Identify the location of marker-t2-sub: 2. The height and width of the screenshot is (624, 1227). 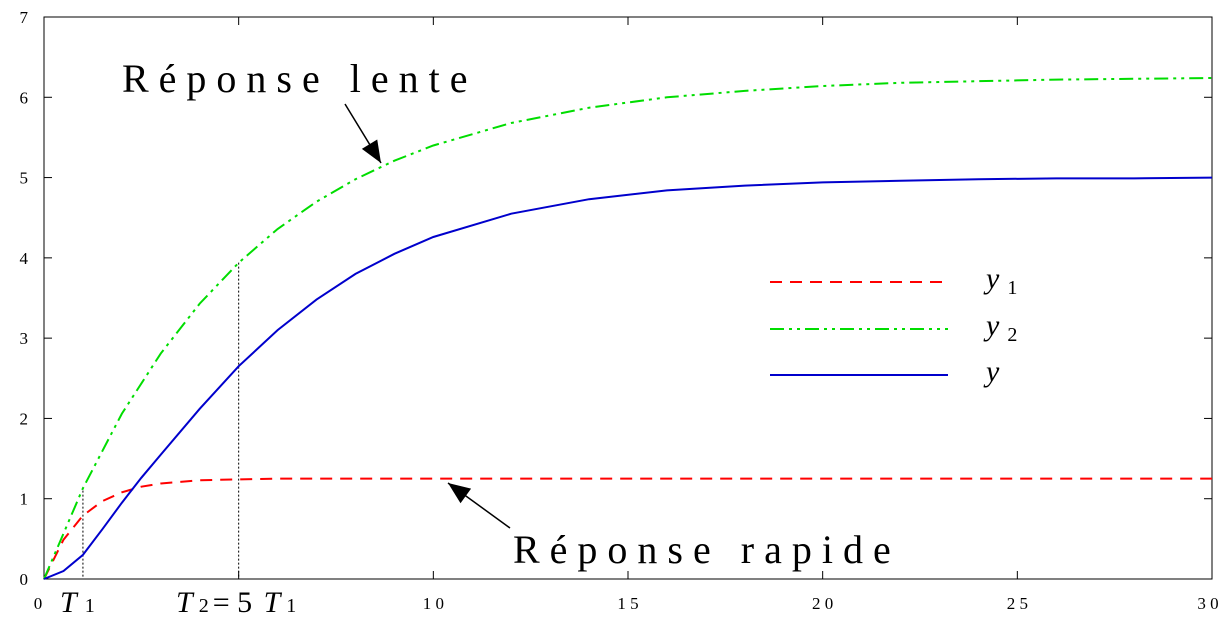
(204, 606).